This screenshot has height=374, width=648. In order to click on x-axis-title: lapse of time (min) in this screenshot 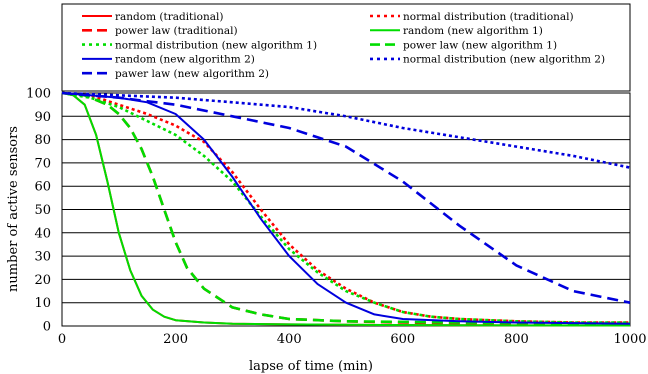, I will do `click(311, 366)`.